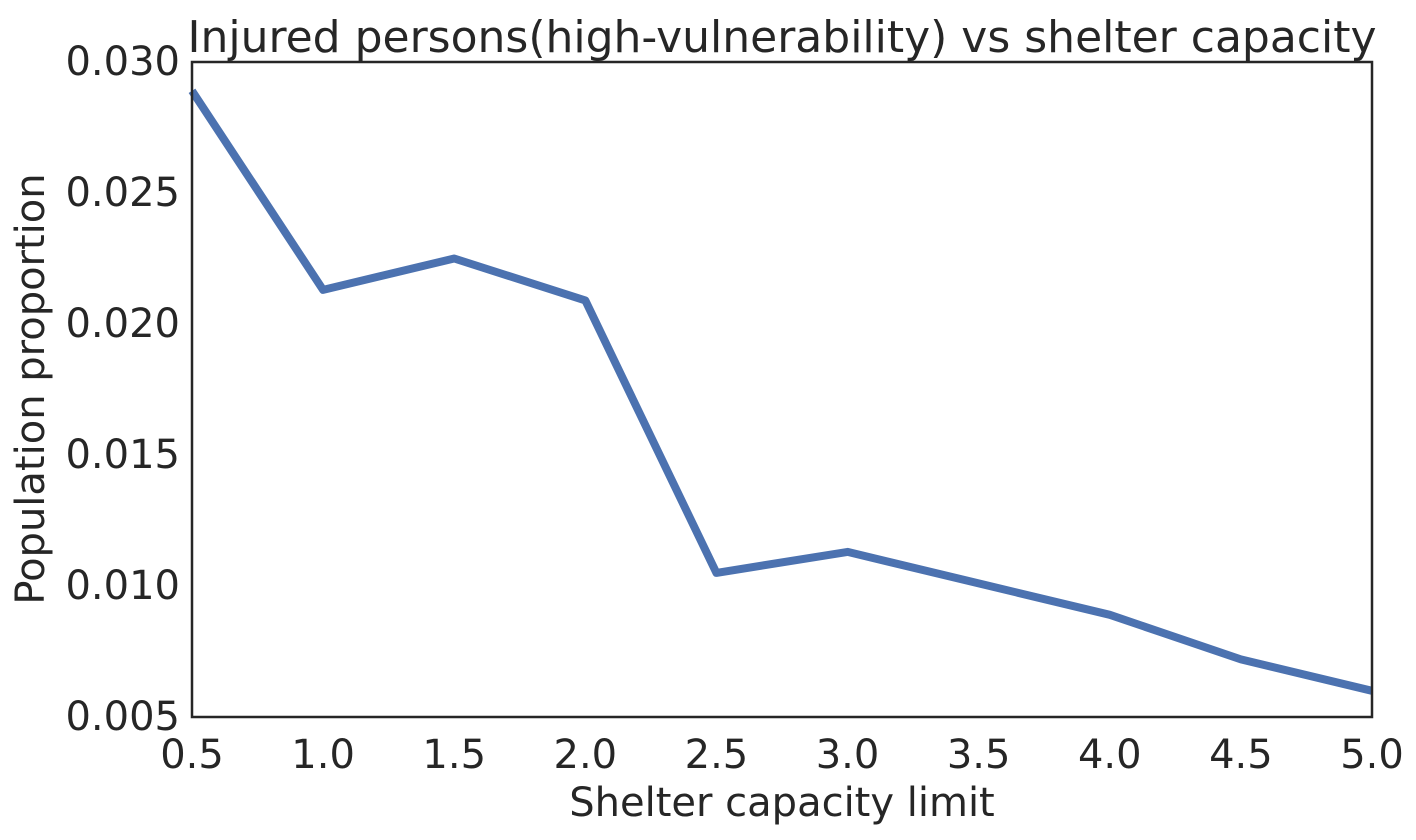  Describe the element at coordinates (122, 717) in the screenshot. I see `y-tick-label: 0.005` at that location.